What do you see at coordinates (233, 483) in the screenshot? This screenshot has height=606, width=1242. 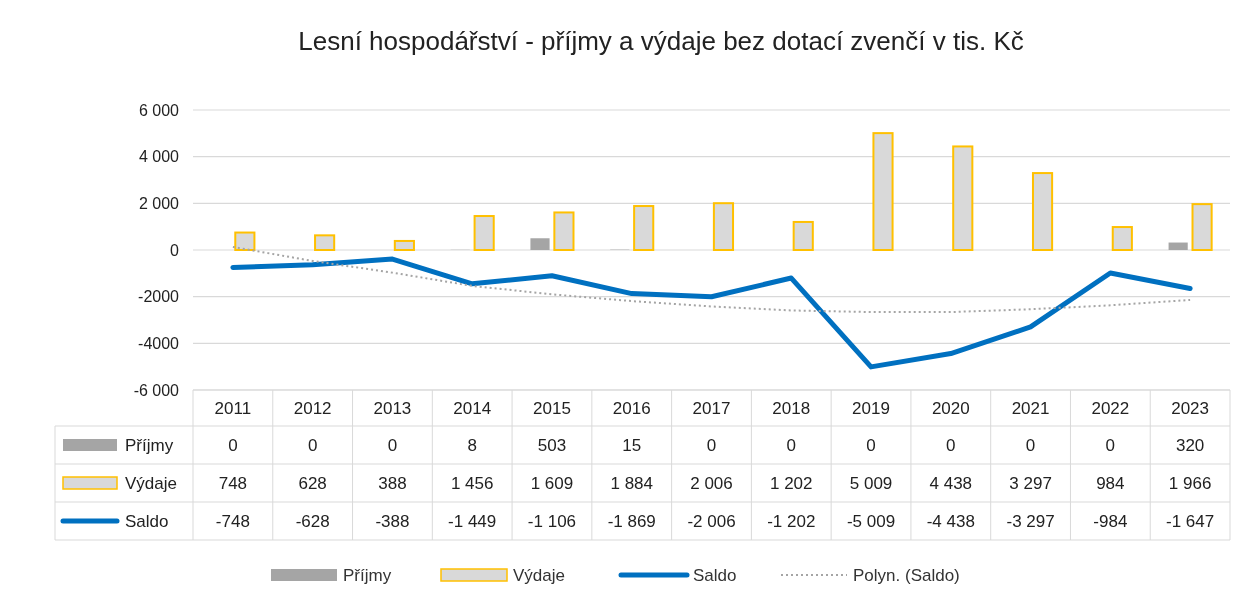 I see `data-label: 748` at bounding box center [233, 483].